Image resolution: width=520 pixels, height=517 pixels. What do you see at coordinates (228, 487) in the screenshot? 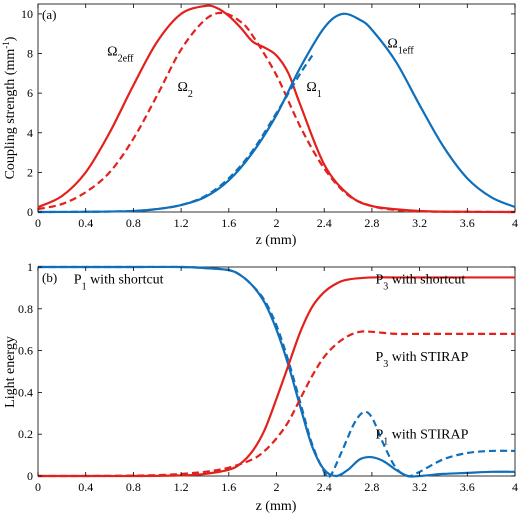
I see `panel-b-x-tick-label: 1.6` at bounding box center [228, 487].